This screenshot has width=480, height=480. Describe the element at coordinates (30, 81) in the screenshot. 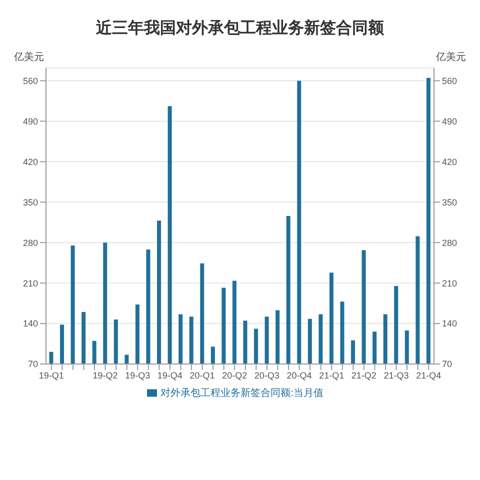

I see `y-tick-label: 560` at that location.